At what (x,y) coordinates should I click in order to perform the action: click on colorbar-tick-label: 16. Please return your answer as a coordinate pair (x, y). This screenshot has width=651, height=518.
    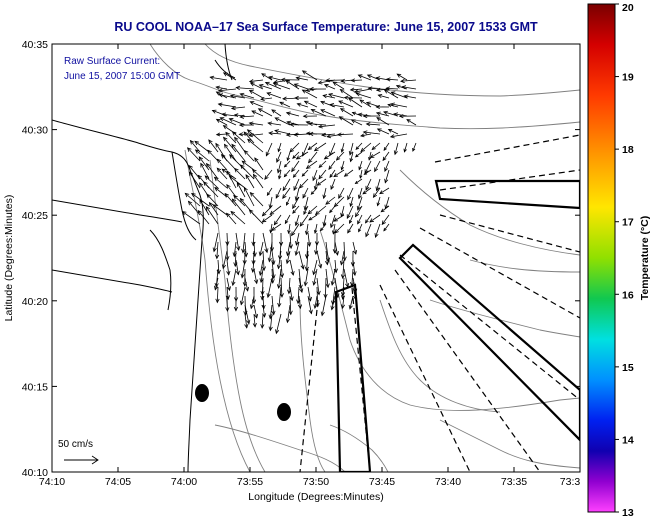
    Looking at the image, I should click on (628, 295).